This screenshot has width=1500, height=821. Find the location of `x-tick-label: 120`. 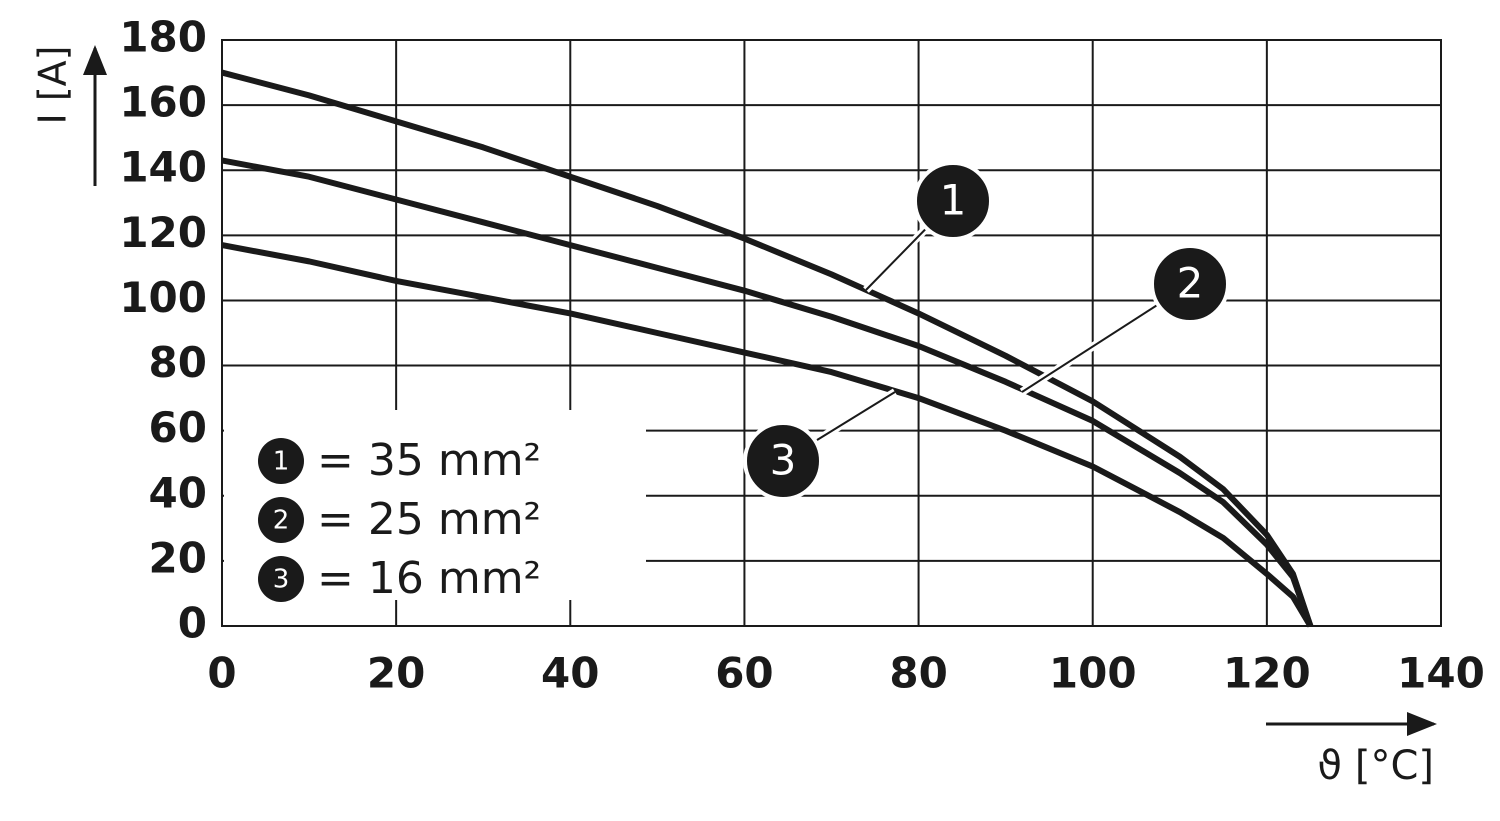

x-tick-label: 120 is located at coordinates (1267, 673).